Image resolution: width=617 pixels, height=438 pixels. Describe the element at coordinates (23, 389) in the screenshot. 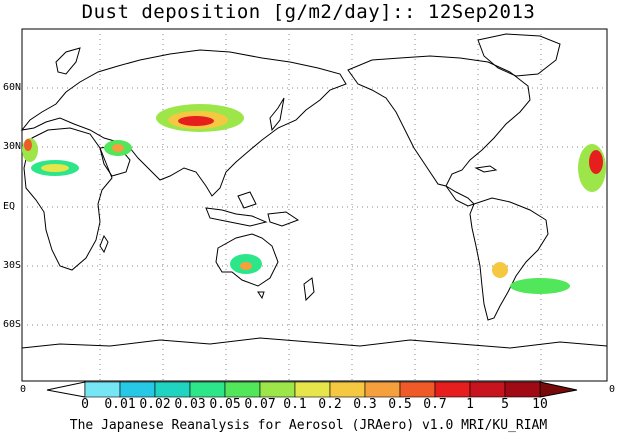

I see `colorbar-left-end-label: 0` at that location.